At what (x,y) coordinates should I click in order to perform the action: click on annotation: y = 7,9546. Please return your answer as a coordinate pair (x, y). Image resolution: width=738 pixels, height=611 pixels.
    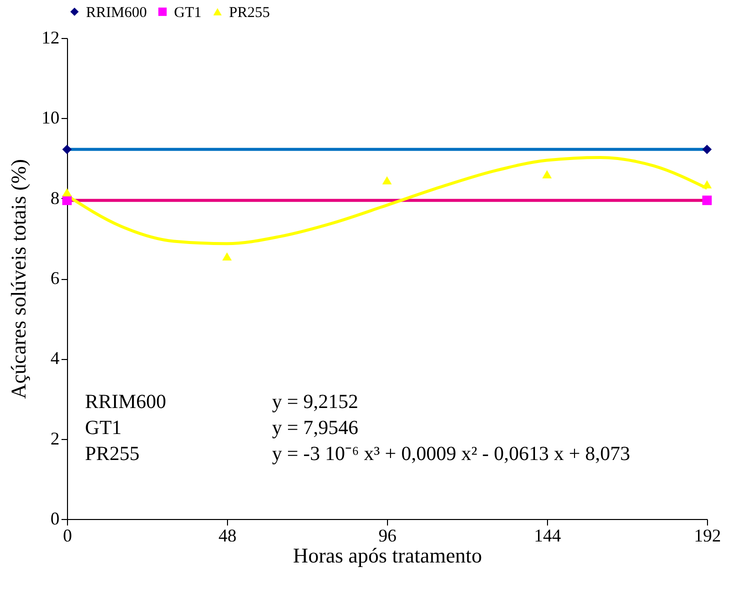
    Looking at the image, I should click on (315, 428).